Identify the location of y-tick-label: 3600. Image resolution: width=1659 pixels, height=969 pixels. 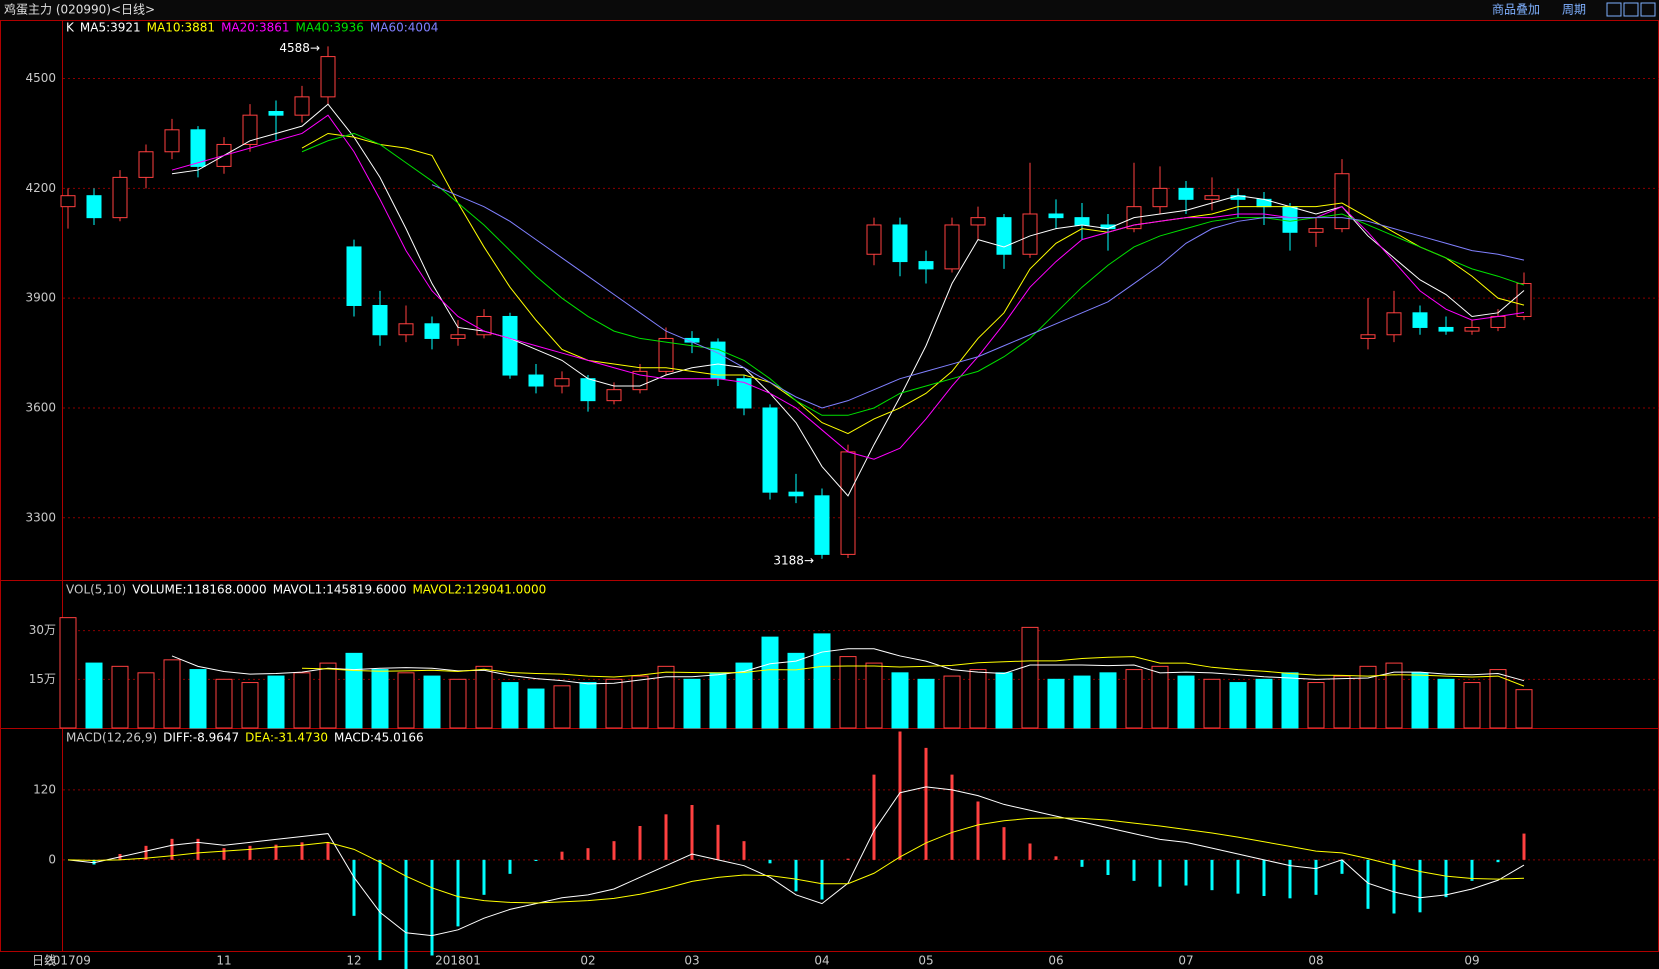
(40, 407).